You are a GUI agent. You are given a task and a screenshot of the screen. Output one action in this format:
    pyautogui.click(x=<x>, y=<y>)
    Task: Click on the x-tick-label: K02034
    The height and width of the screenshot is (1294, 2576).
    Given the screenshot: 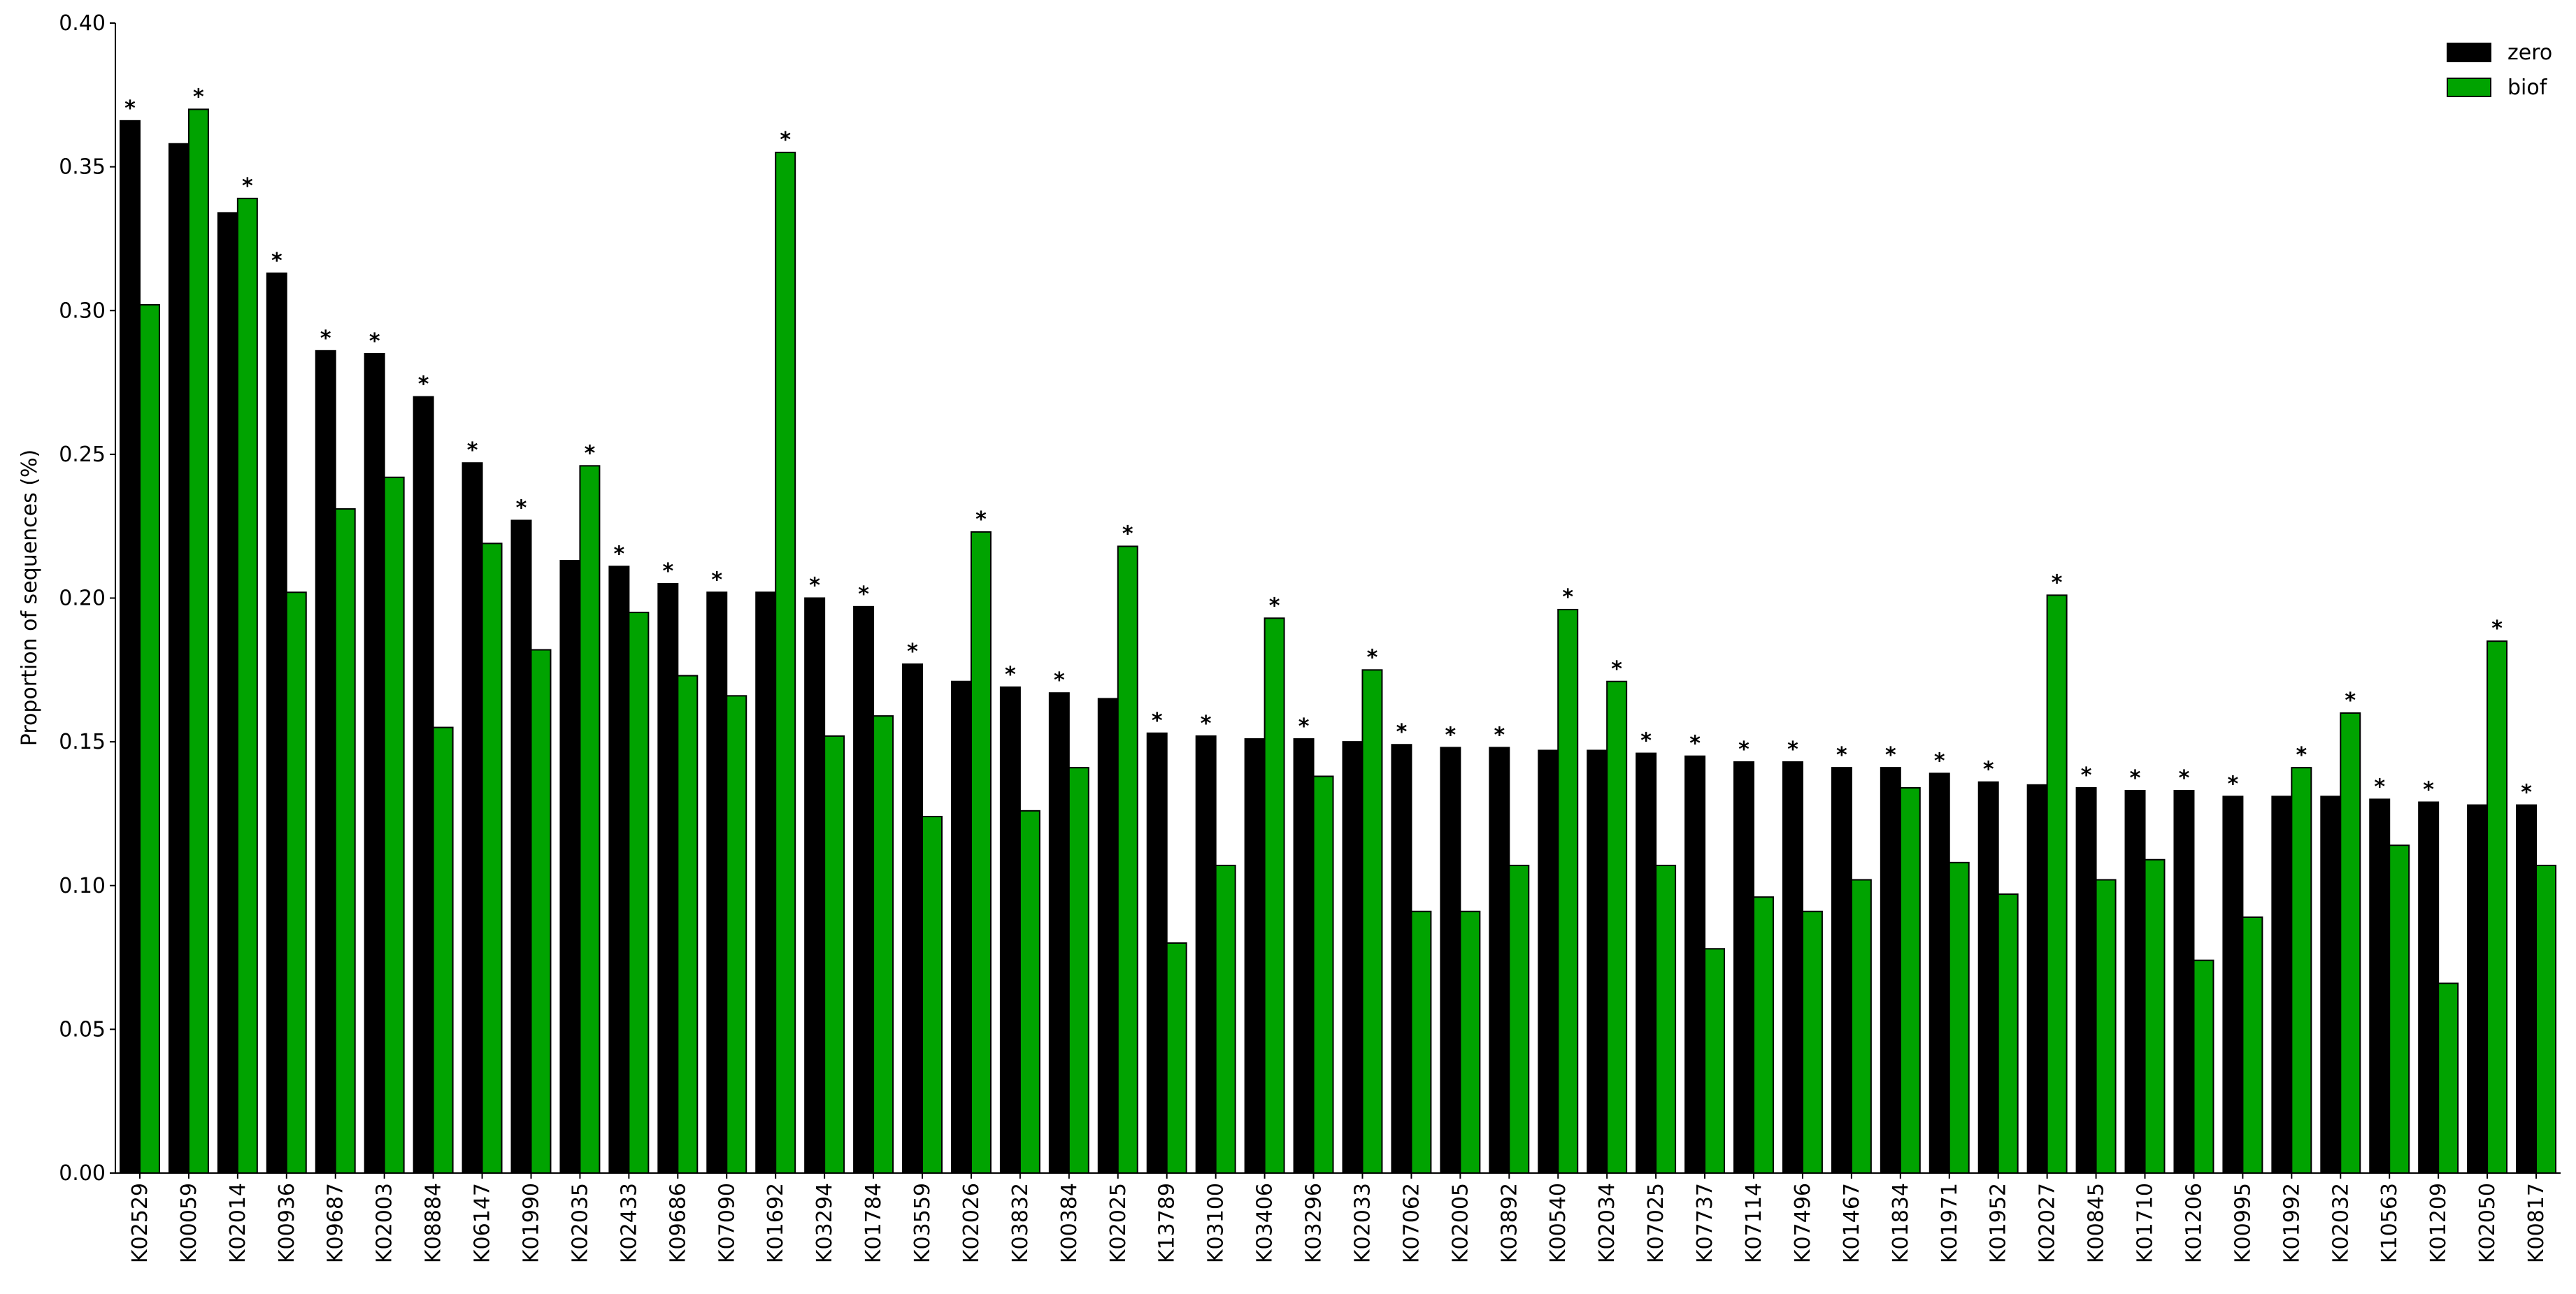 What is the action you would take?
    pyautogui.click(x=1607, y=1223)
    